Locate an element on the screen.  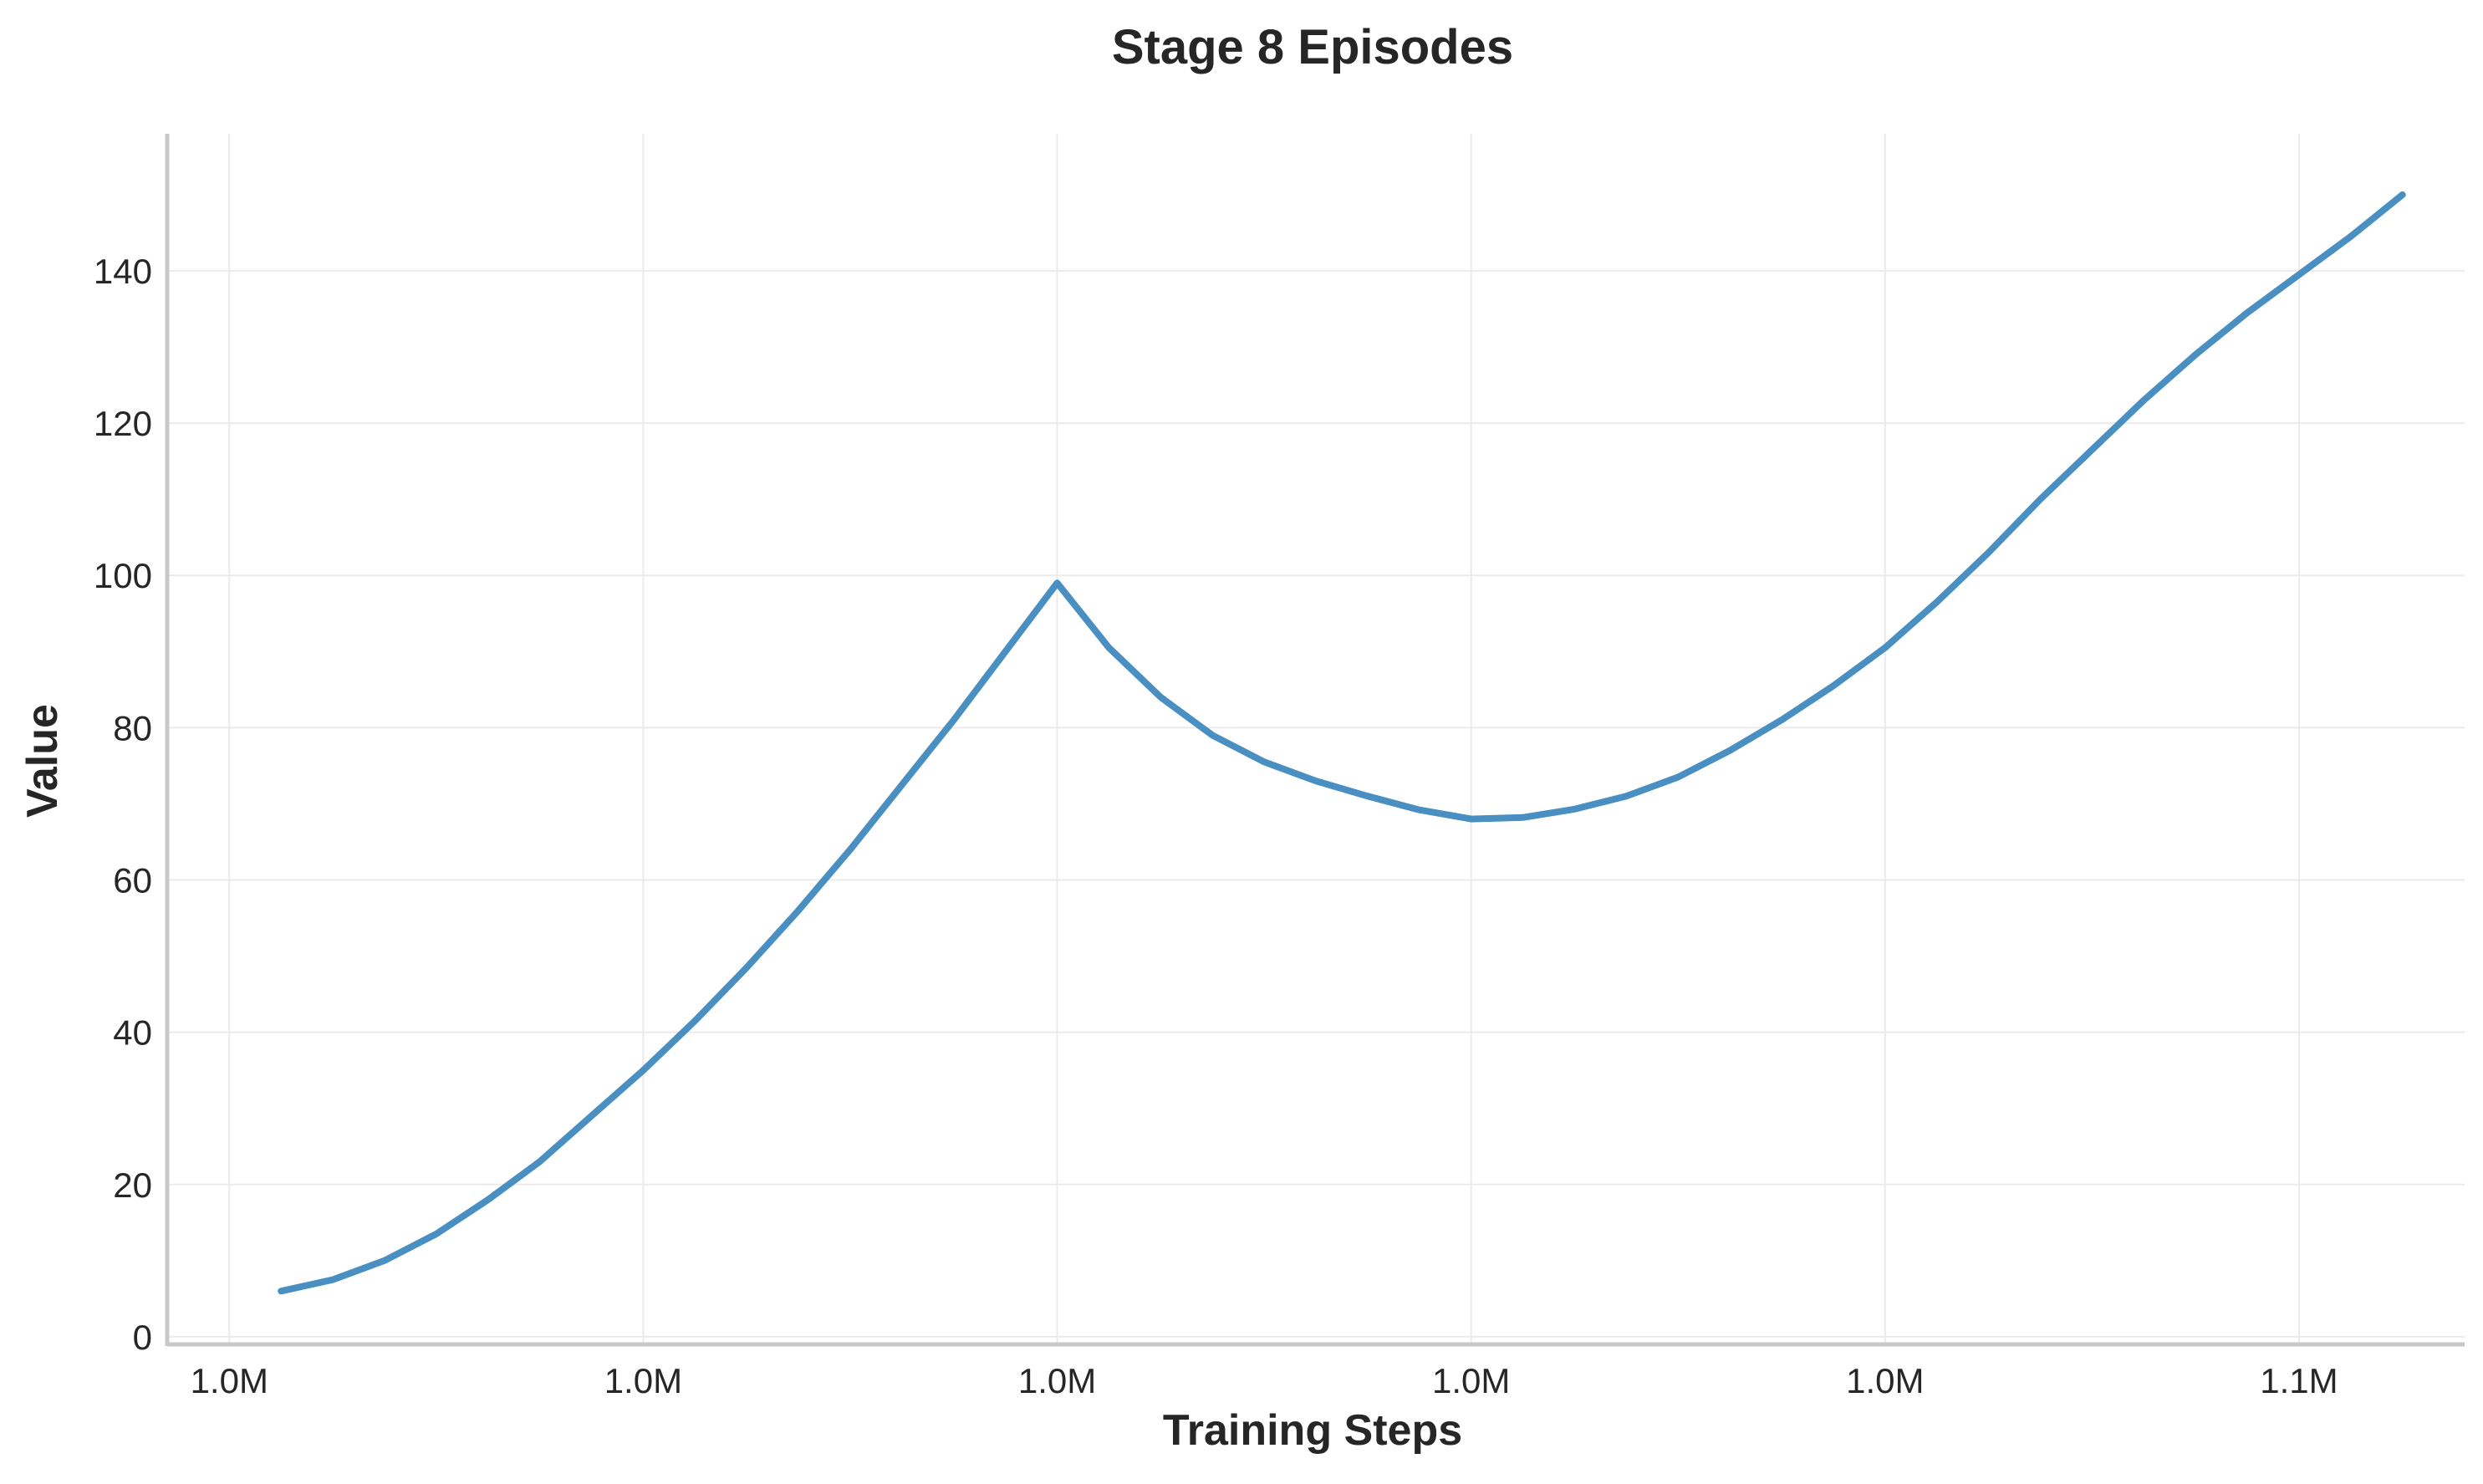
x-tick-label: 1.1M is located at coordinates (2299, 1380).